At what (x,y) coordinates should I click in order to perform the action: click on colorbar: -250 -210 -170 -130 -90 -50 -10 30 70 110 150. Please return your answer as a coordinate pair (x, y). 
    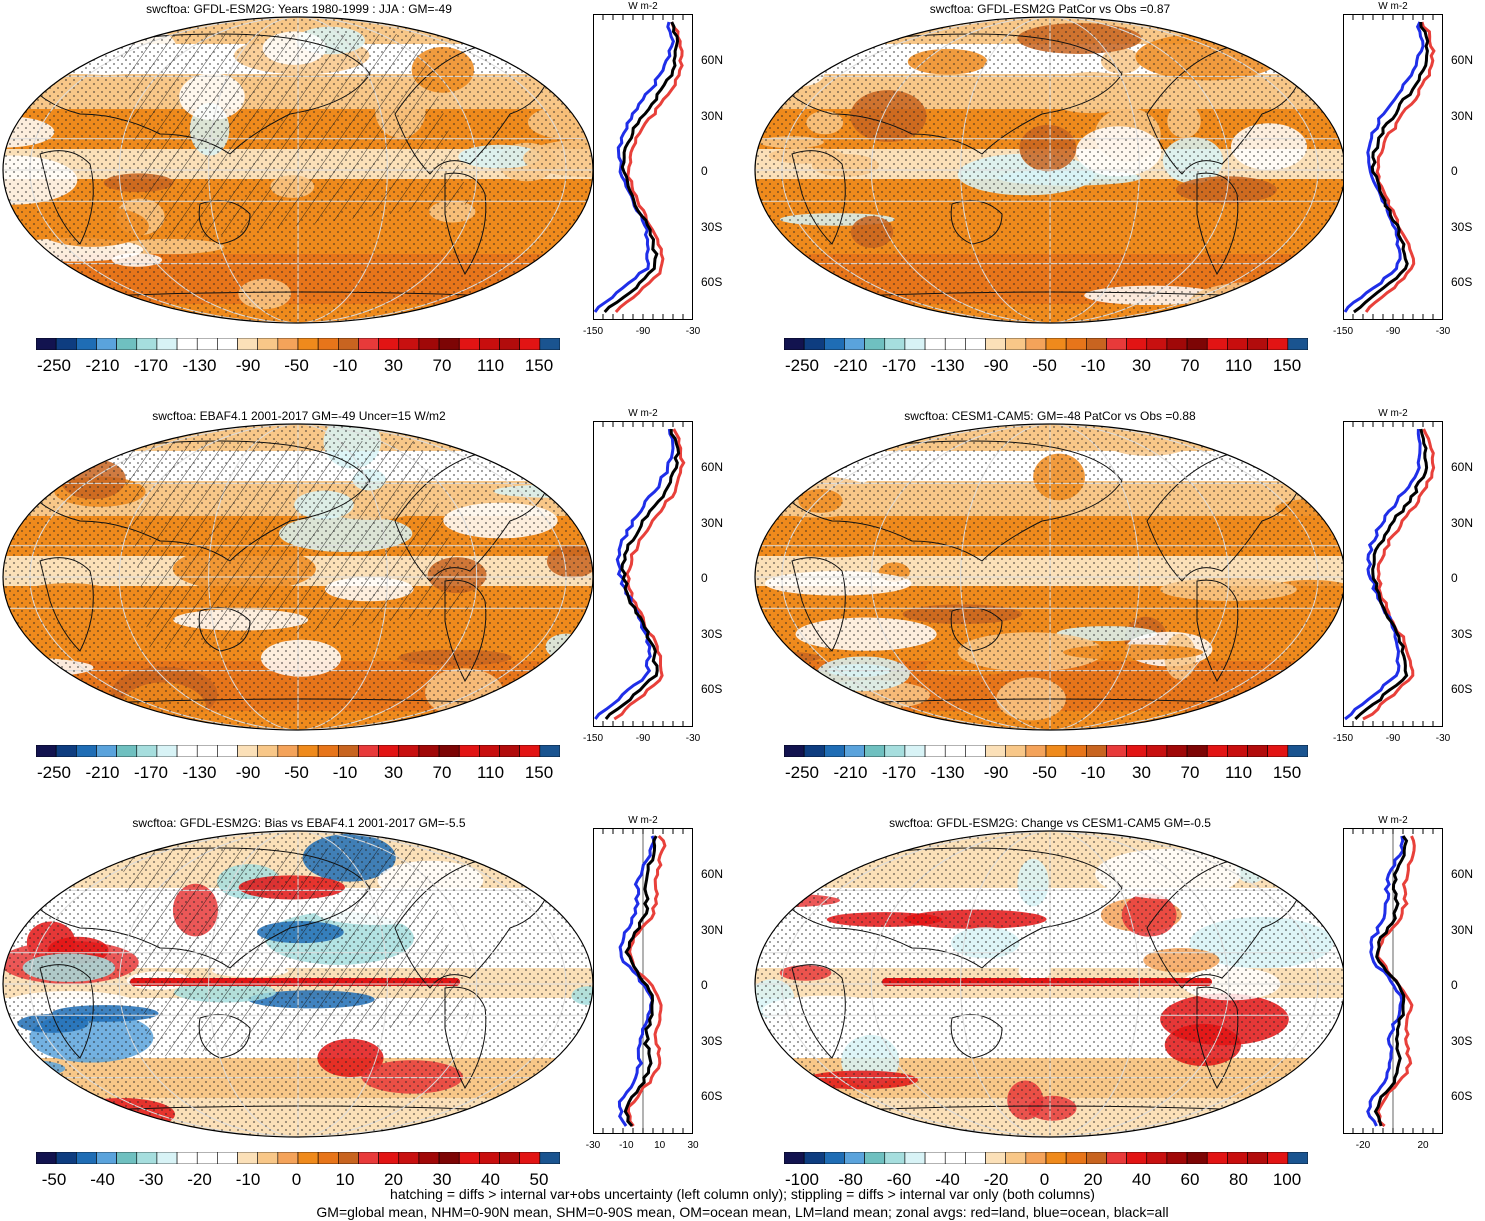
    Looking at the image, I should click on (1046, 763).